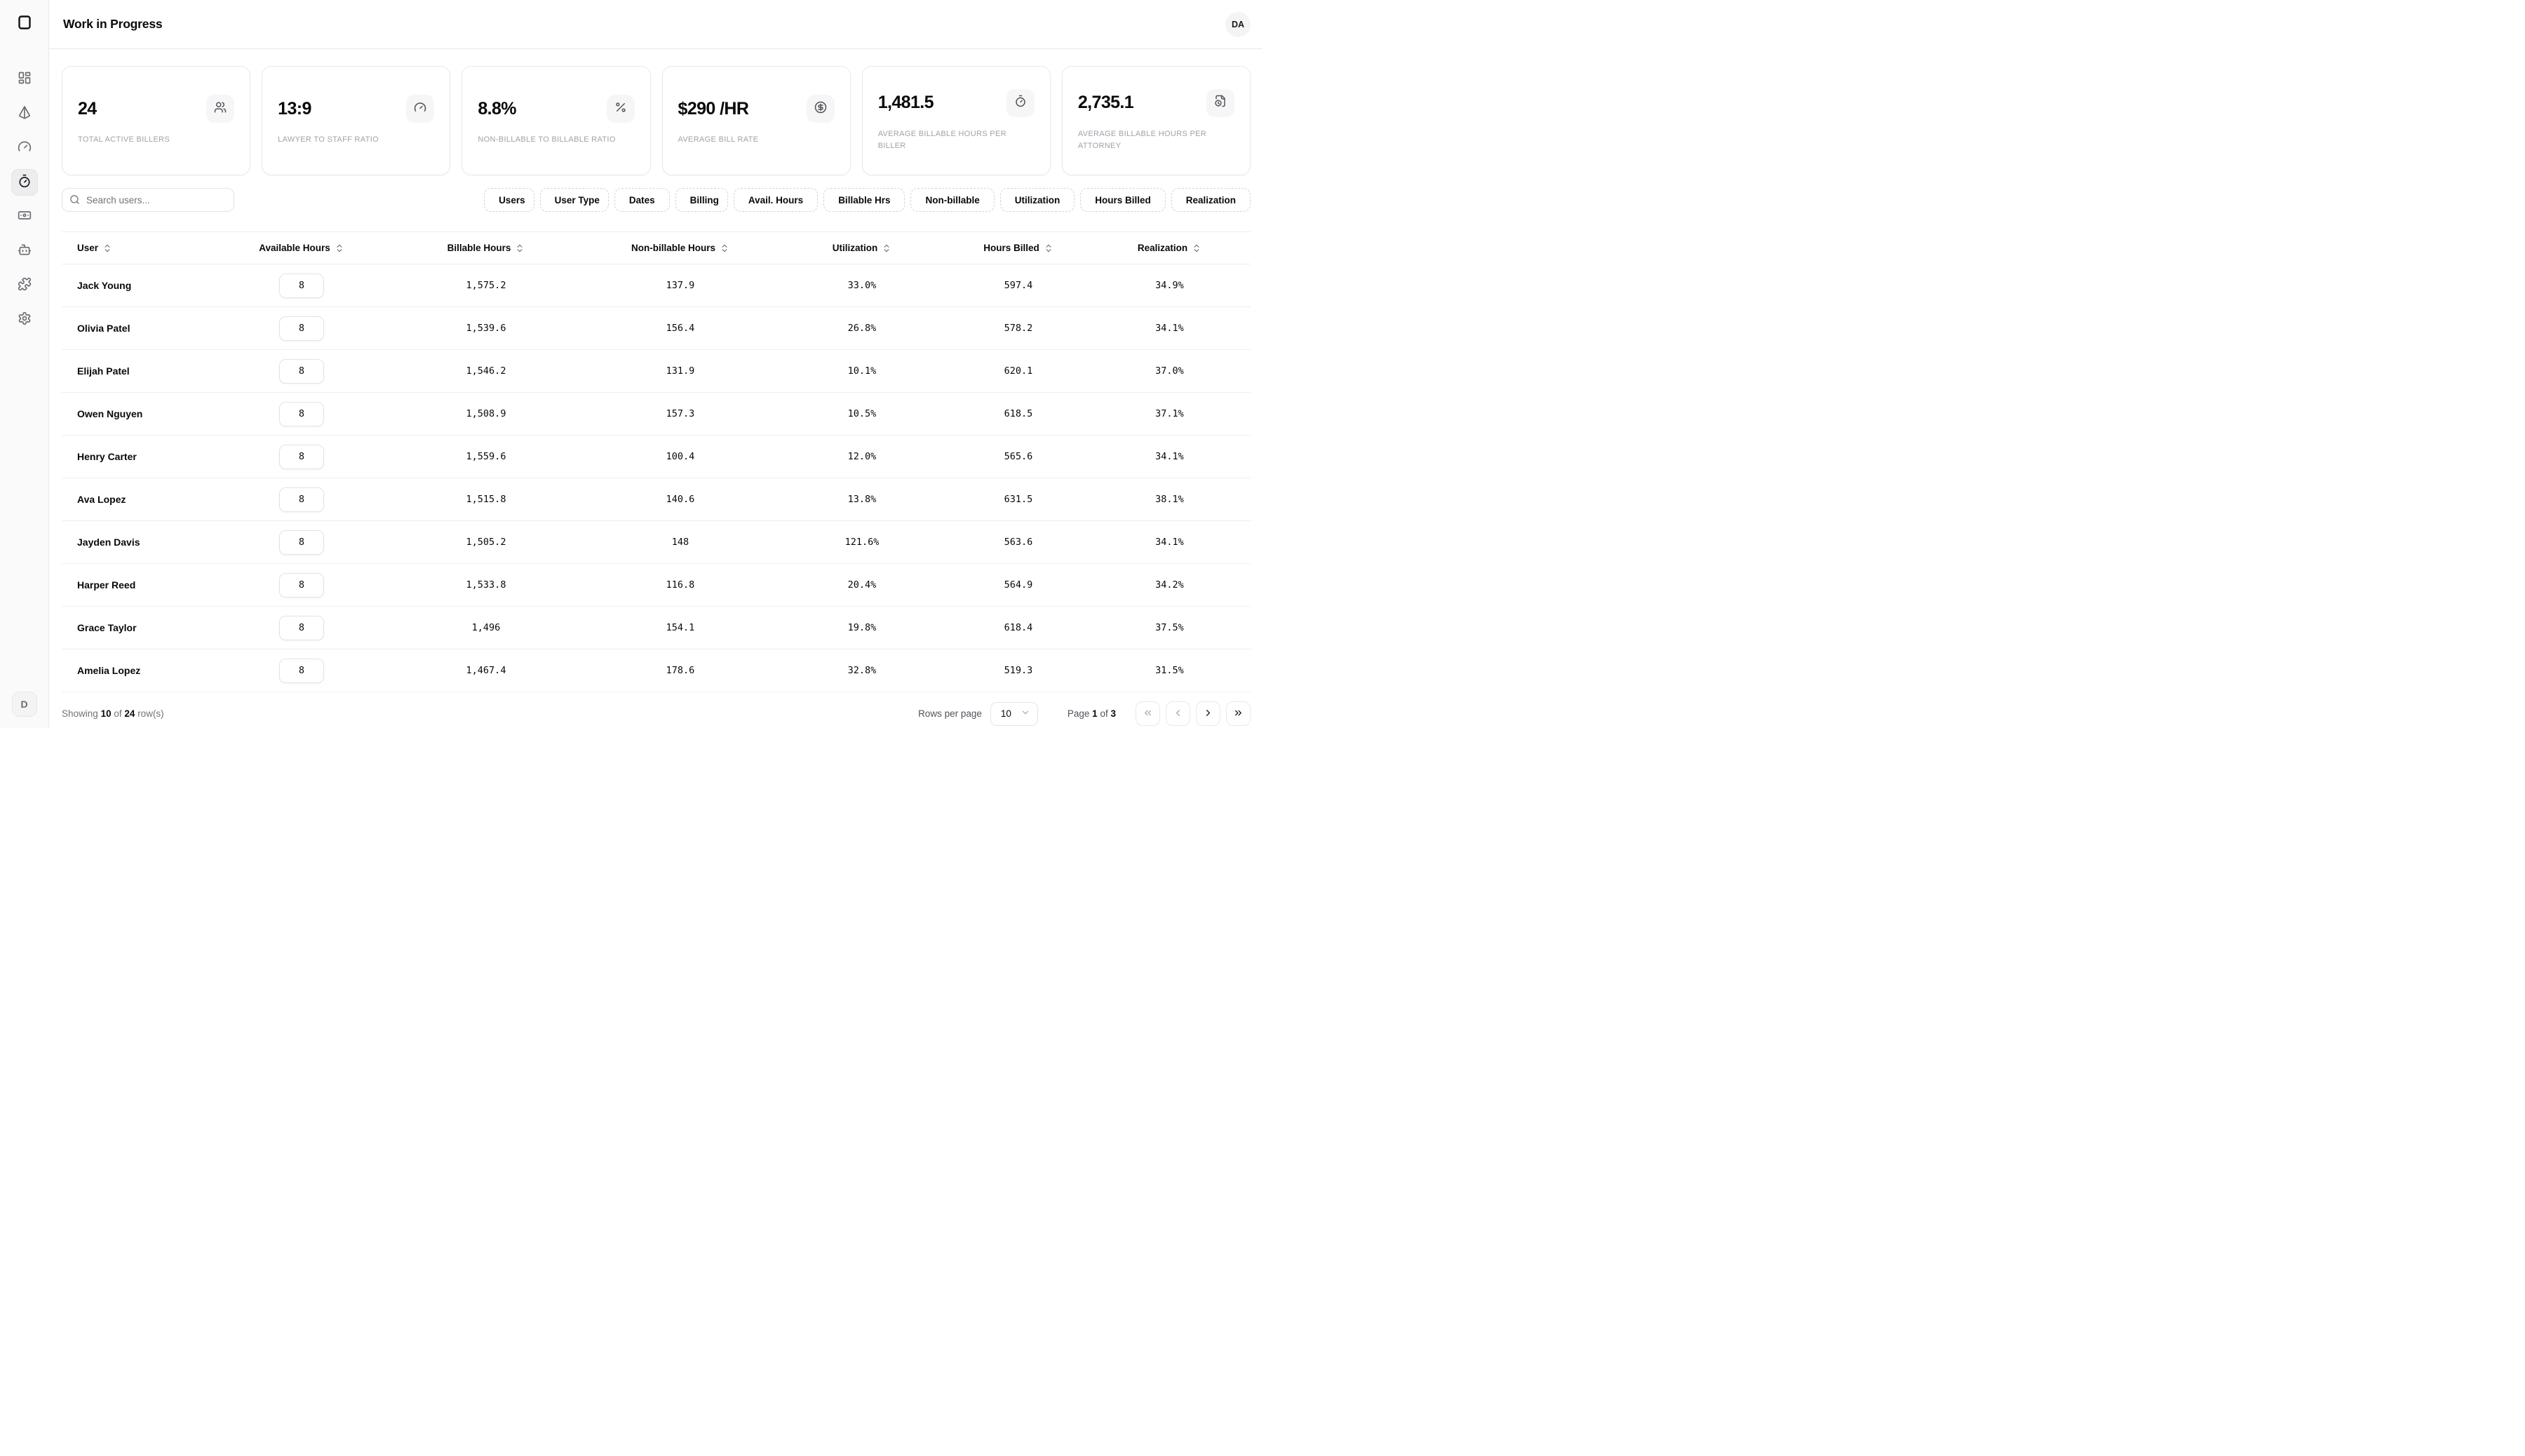 The height and width of the screenshot is (1456, 2525). Describe the element at coordinates (1170, 248) in the screenshot. I see `column-header-realization: Realization` at that location.